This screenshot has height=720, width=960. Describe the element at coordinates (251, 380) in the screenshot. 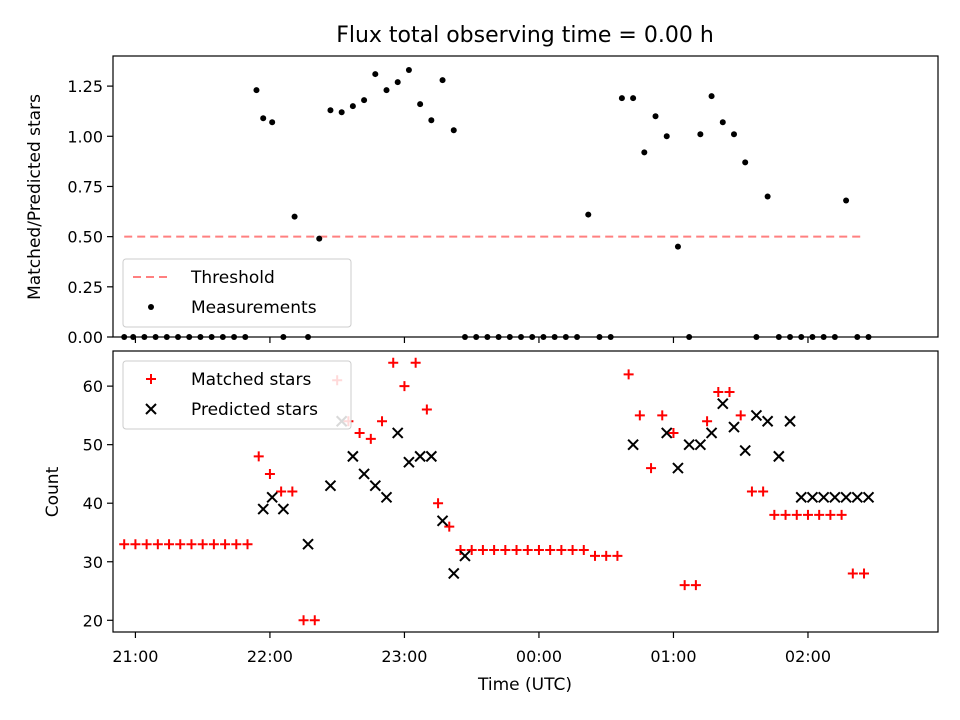

I see `legend-label: Matched stars` at that location.